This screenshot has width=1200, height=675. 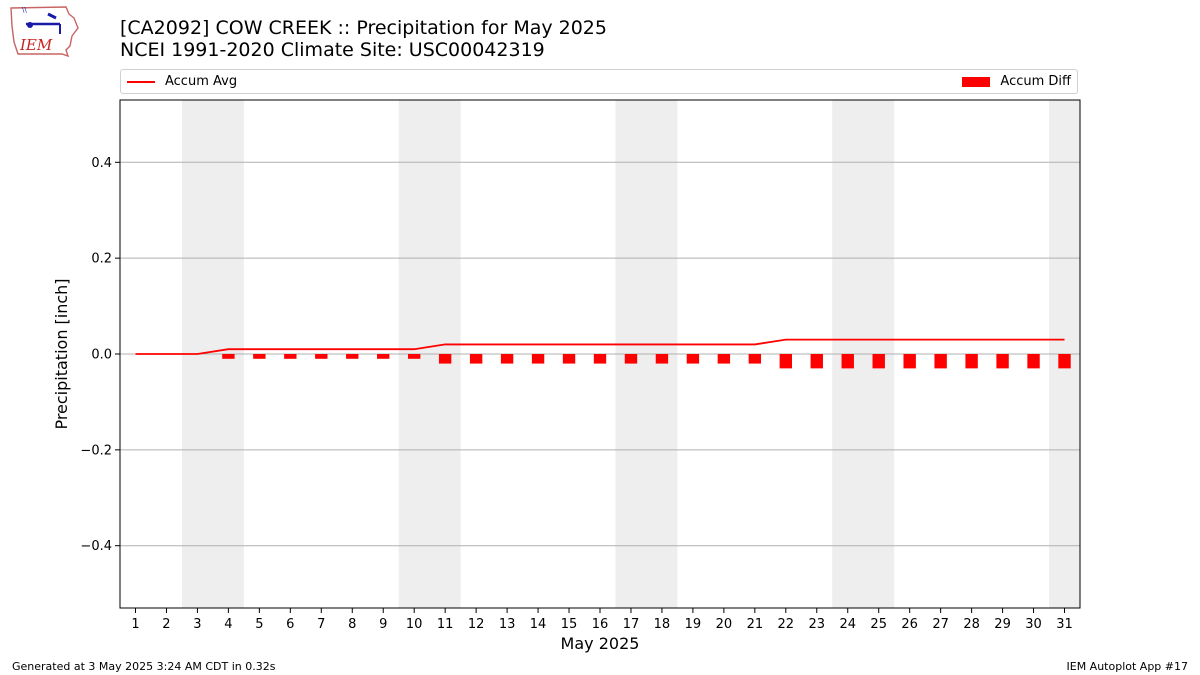 What do you see at coordinates (600, 643) in the screenshot?
I see `x-axis-label: May 2025` at bounding box center [600, 643].